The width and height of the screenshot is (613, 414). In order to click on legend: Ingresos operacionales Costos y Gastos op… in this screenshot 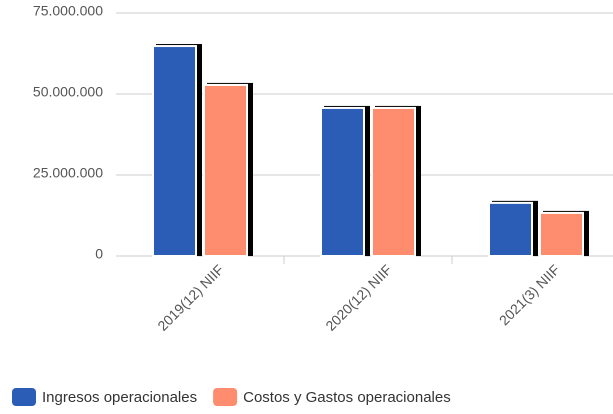, I will do `click(231, 397)`.